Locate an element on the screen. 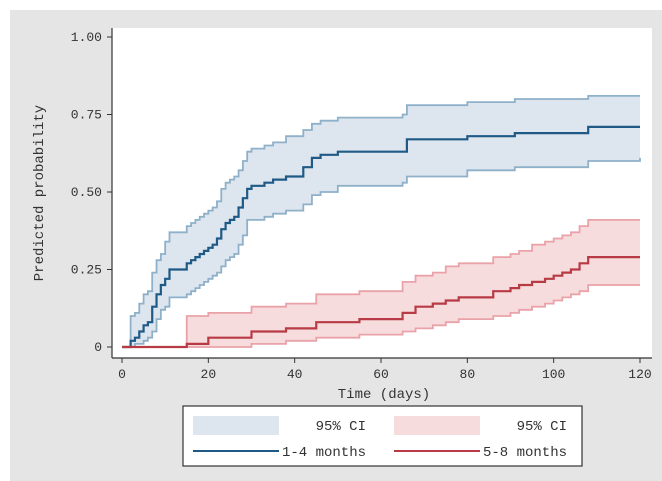 The image size is (662, 481). x-tick-label: 0 is located at coordinates (122, 374).